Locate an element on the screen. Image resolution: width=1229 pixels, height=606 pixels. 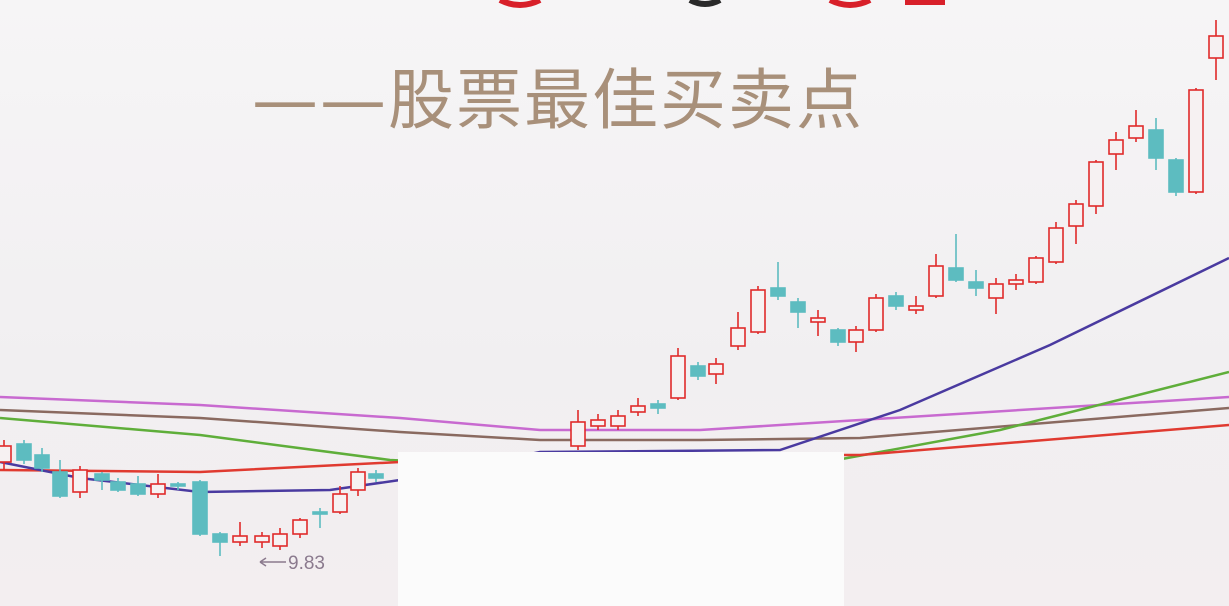
low-arrow is located at coordinates (272, 562).